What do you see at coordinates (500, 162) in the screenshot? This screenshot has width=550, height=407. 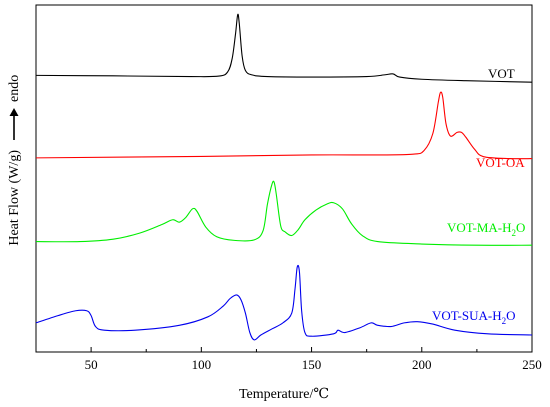 I see `series-label-vot-oa: VOT-OA` at bounding box center [500, 162].